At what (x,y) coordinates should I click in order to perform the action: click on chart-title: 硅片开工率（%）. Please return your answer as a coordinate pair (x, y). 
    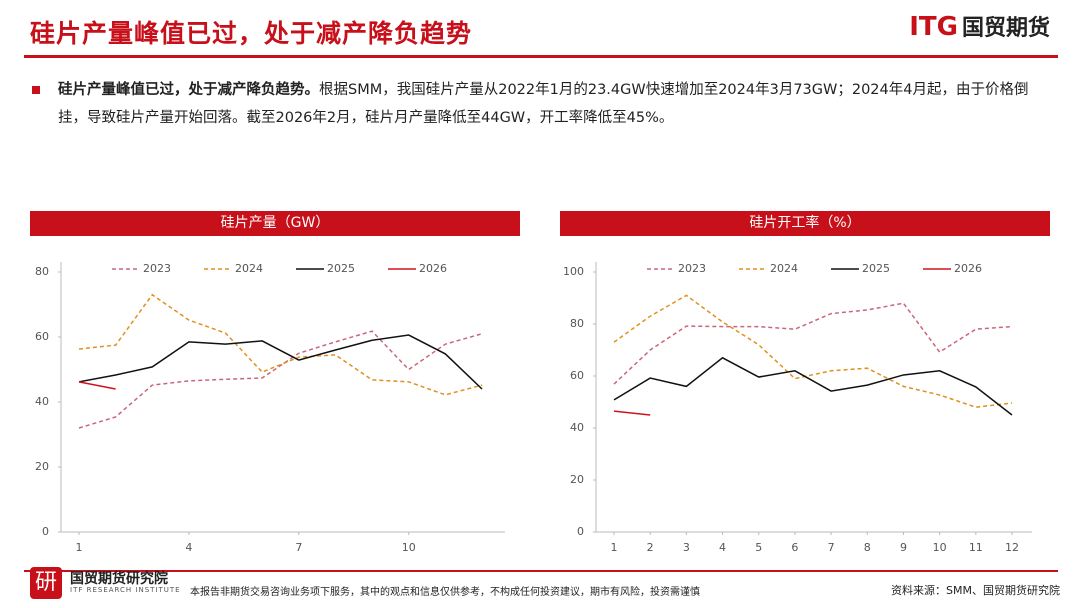
    Looking at the image, I should click on (805, 223).